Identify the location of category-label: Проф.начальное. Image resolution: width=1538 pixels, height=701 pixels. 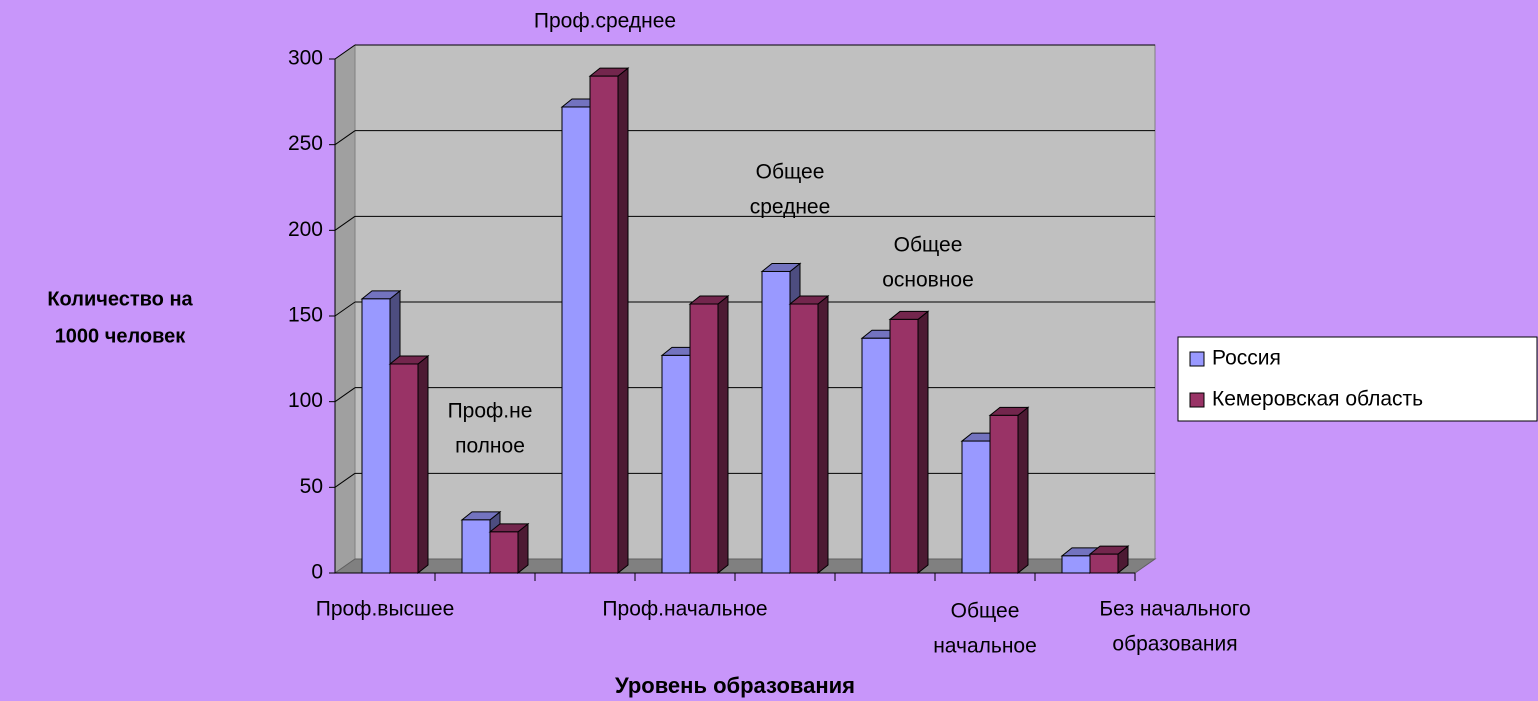
(684, 609).